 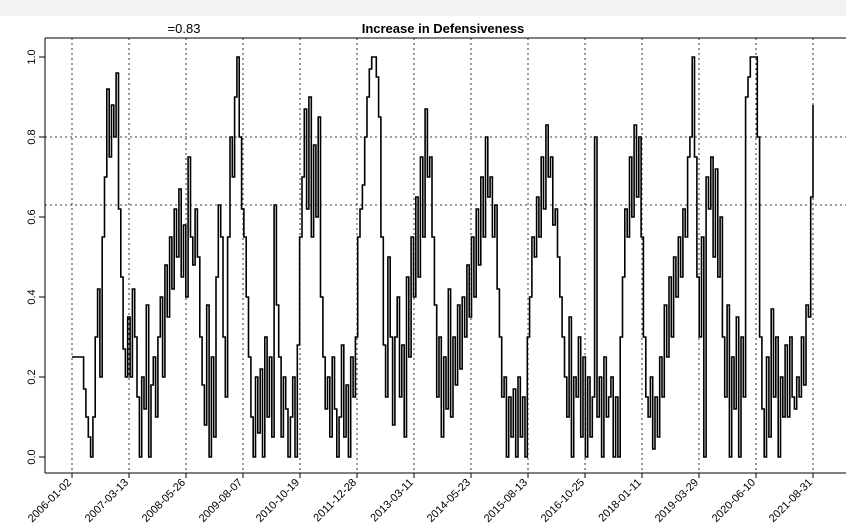 I want to click on x-tick-label: 2021-08-31, so click(x=791, y=501).